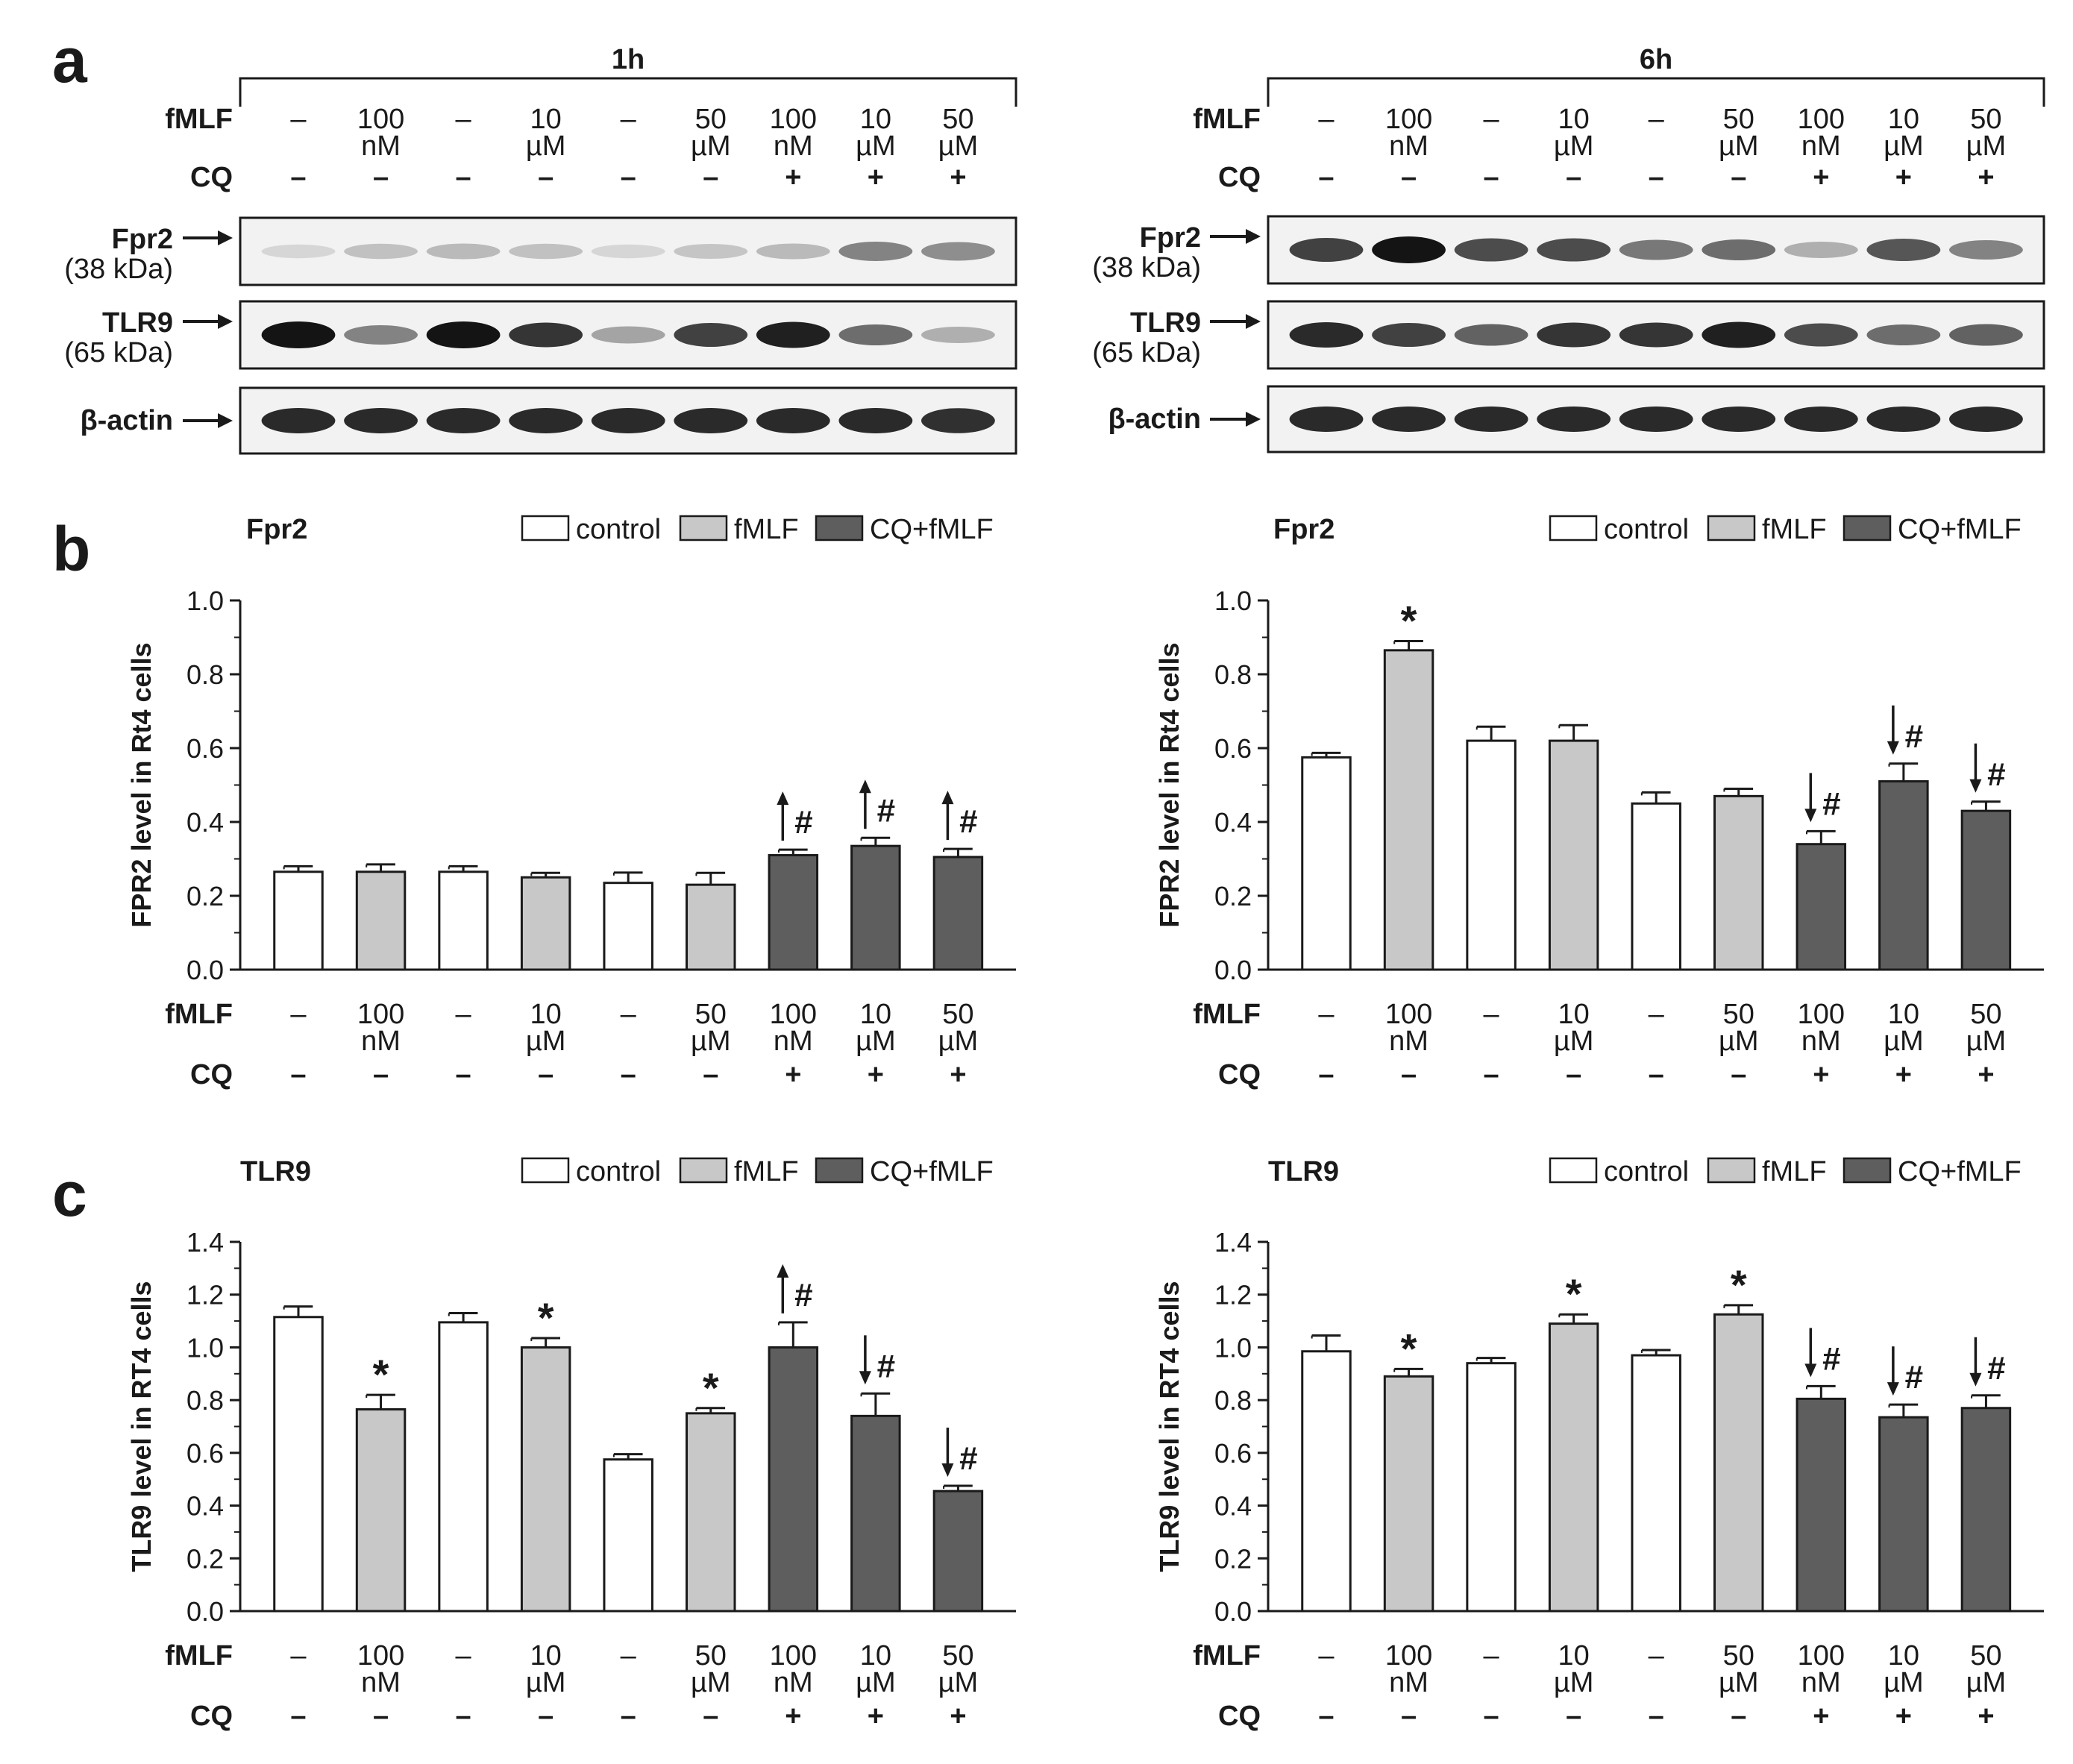 This screenshot has width=2073, height=1764. Describe the element at coordinates (1821, 1656) in the screenshot. I see `chart-c-6h-fmlf-value-6: 100` at that location.